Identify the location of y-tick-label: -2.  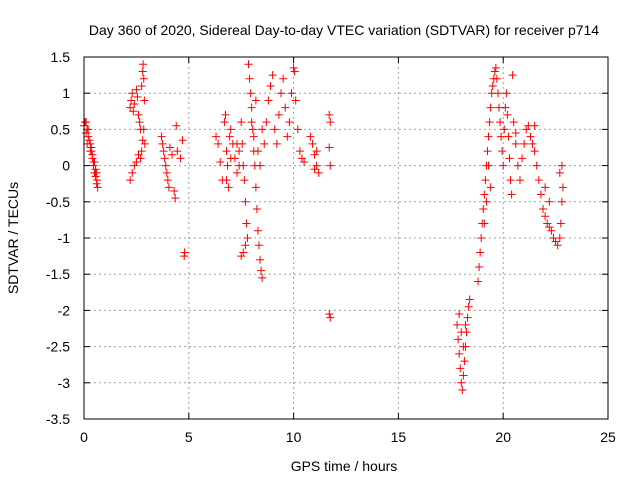
(64, 310).